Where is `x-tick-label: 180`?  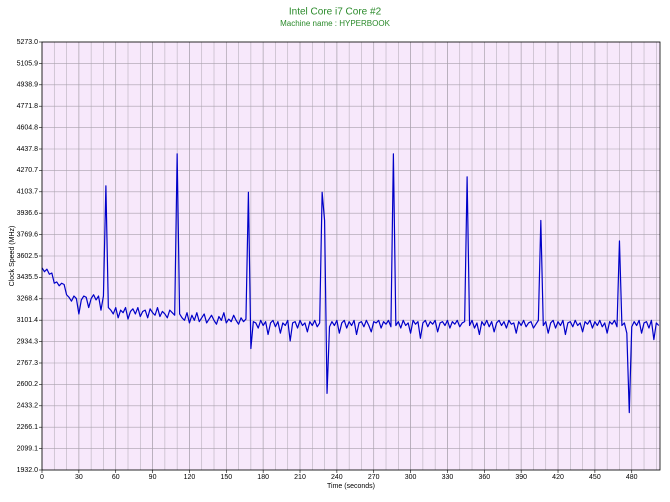
x-tick-label: 180 is located at coordinates (263, 477).